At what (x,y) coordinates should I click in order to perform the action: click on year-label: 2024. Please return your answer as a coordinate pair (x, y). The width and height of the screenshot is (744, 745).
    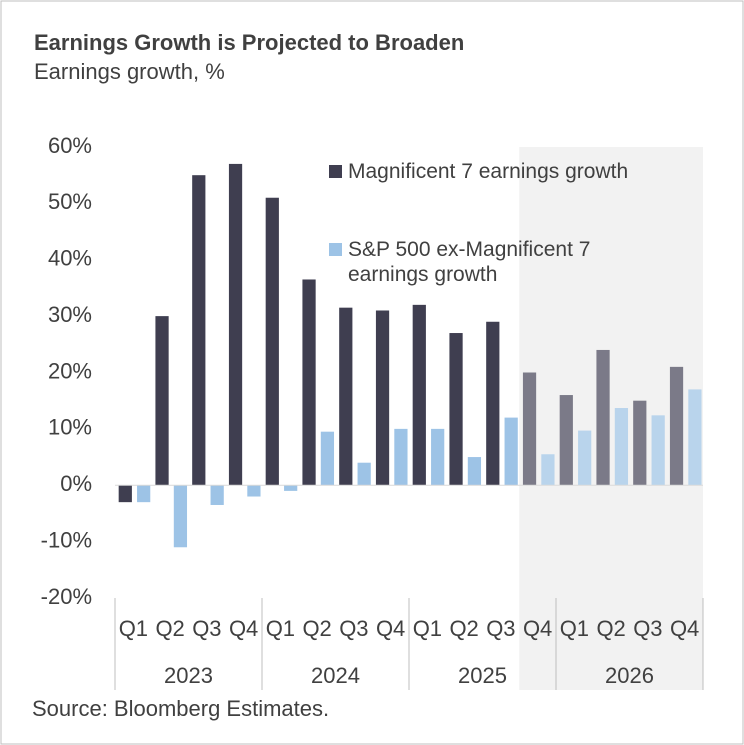
    Looking at the image, I should click on (335, 675).